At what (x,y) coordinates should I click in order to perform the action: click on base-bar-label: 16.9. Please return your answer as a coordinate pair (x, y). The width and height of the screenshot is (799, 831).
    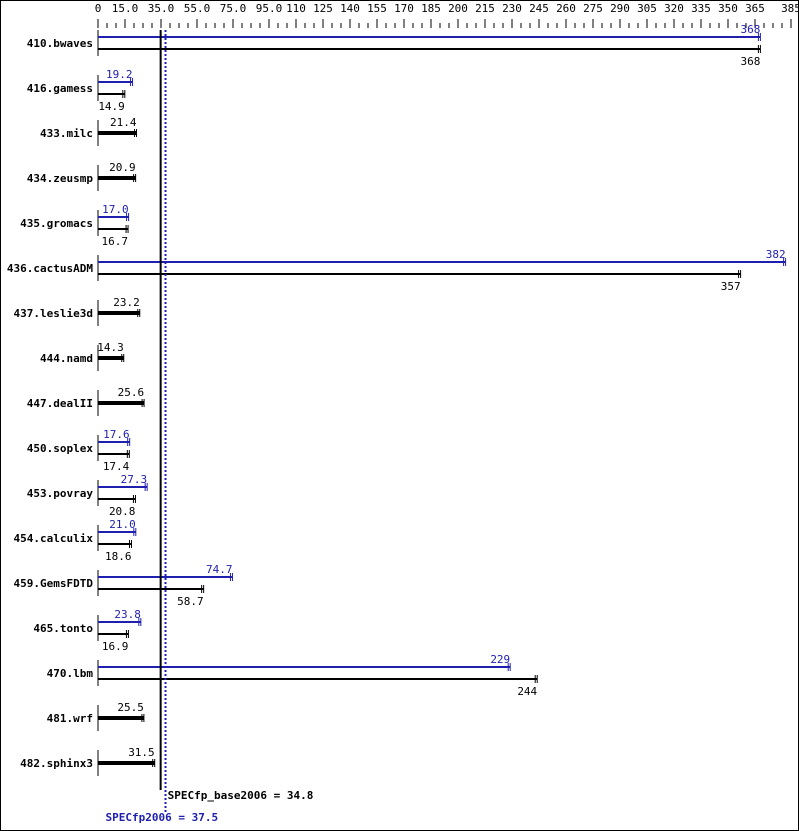
    Looking at the image, I should click on (115, 646).